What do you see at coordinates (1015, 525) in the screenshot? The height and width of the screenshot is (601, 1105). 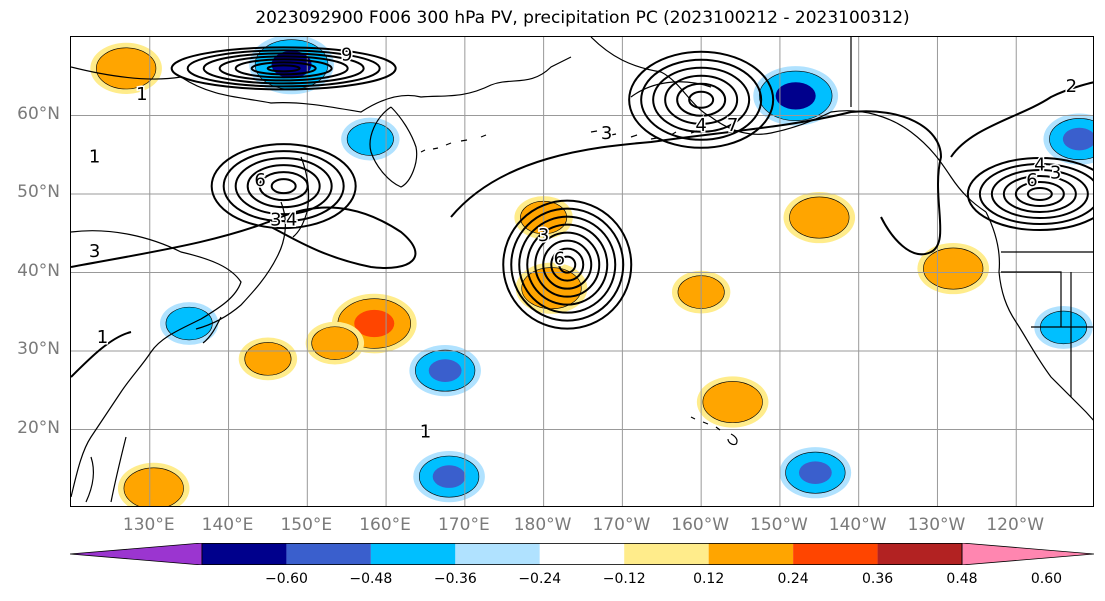 I see `lon-tick-label: 120°W` at bounding box center [1015, 525].